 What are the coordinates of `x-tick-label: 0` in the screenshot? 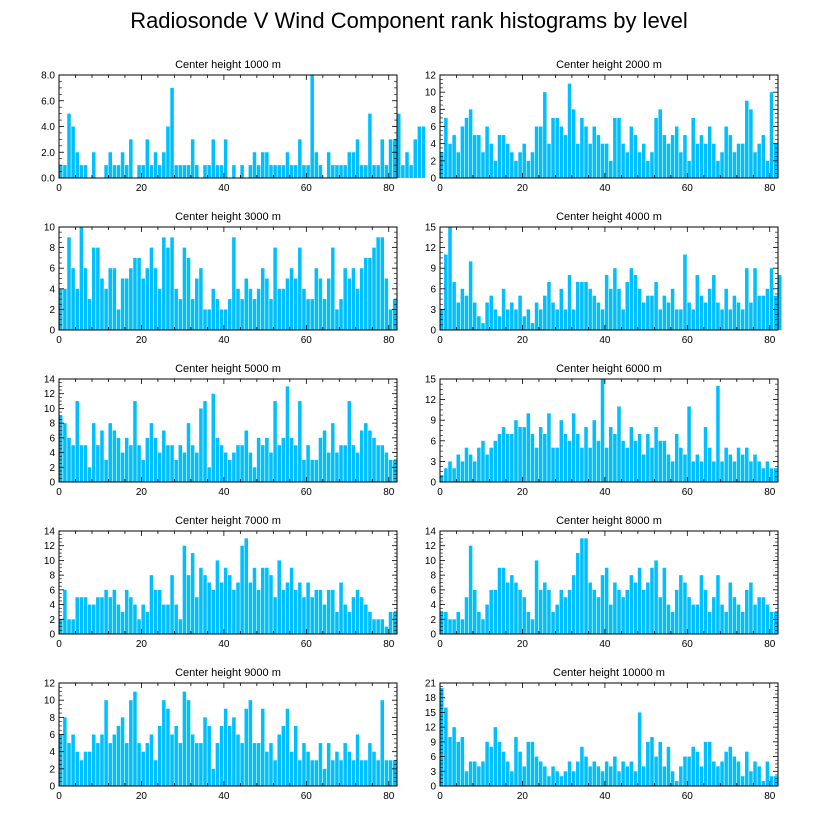 It's located at (59, 644).